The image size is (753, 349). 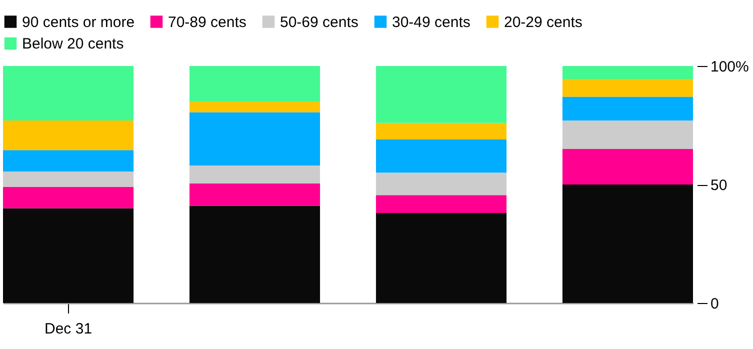 I want to click on legend-label: Below 20 cents, so click(x=73, y=44).